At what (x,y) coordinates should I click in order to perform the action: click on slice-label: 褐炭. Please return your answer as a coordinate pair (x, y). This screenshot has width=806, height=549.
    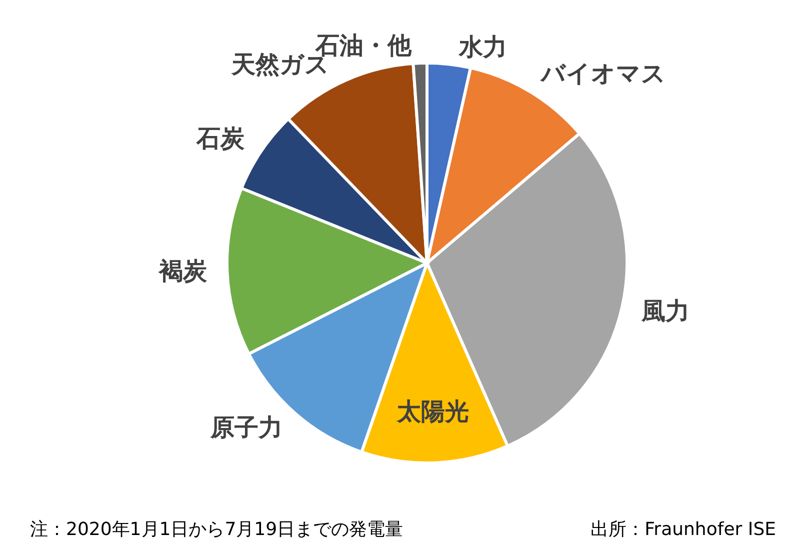
    Looking at the image, I should click on (183, 271).